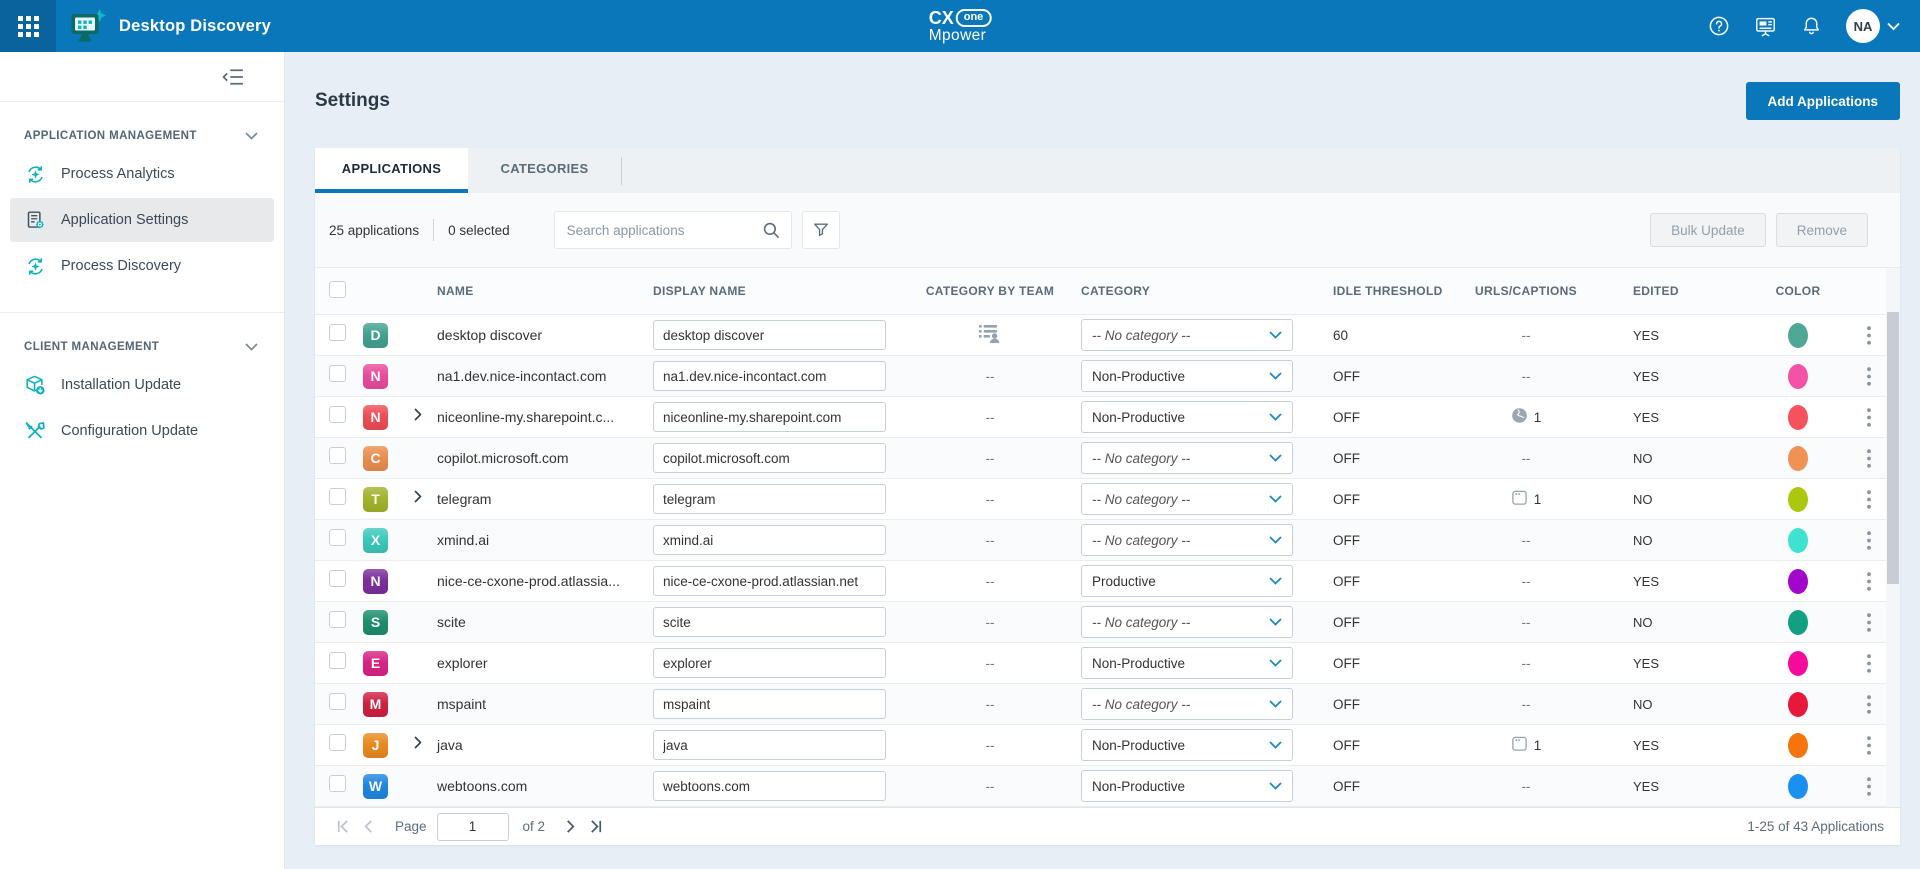 Image resolution: width=1920 pixels, height=869 pixels. Describe the element at coordinates (820, 230) in the screenshot. I see `filter-button` at that location.